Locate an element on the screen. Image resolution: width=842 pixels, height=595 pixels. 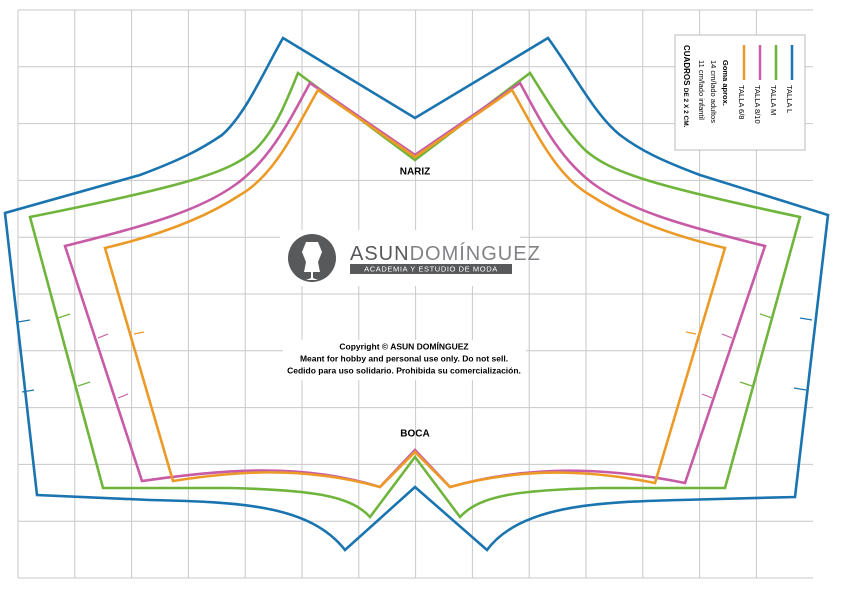
logo: ASUNDOMÍNGUEZ ACADEMIA Y ESTUDIO DE MODA is located at coordinates (410, 258).